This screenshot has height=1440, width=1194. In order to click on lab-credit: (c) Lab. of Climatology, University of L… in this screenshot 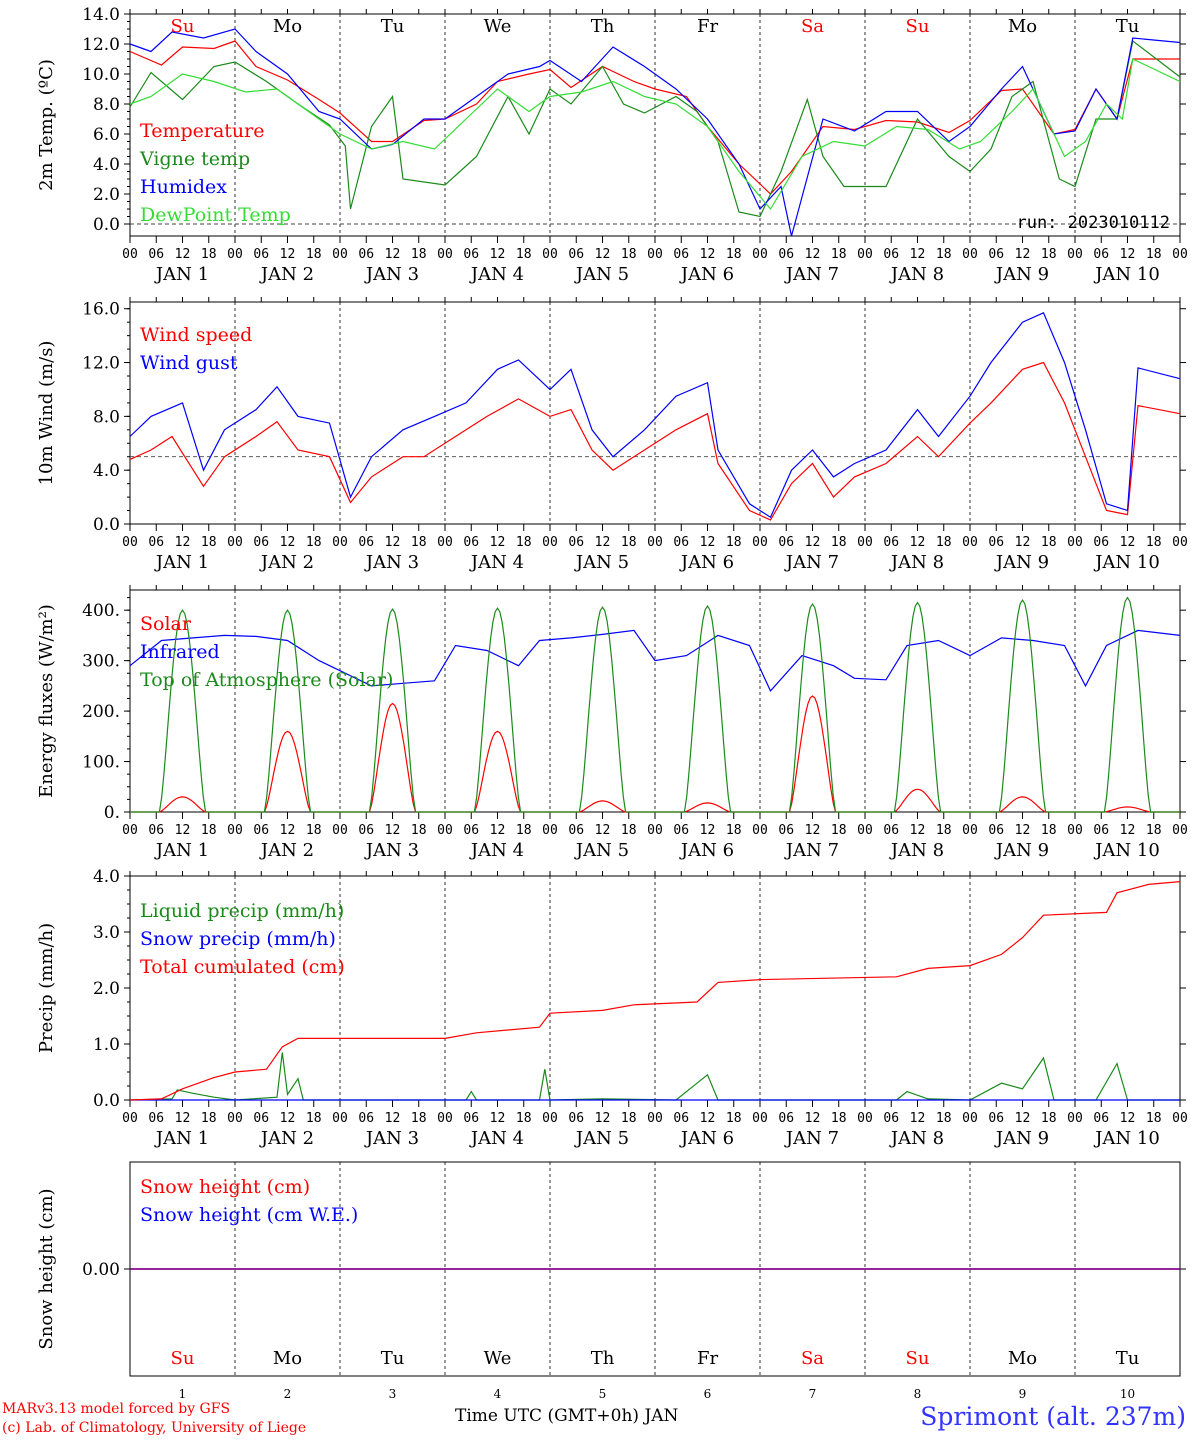, I will do `click(154, 1428)`.